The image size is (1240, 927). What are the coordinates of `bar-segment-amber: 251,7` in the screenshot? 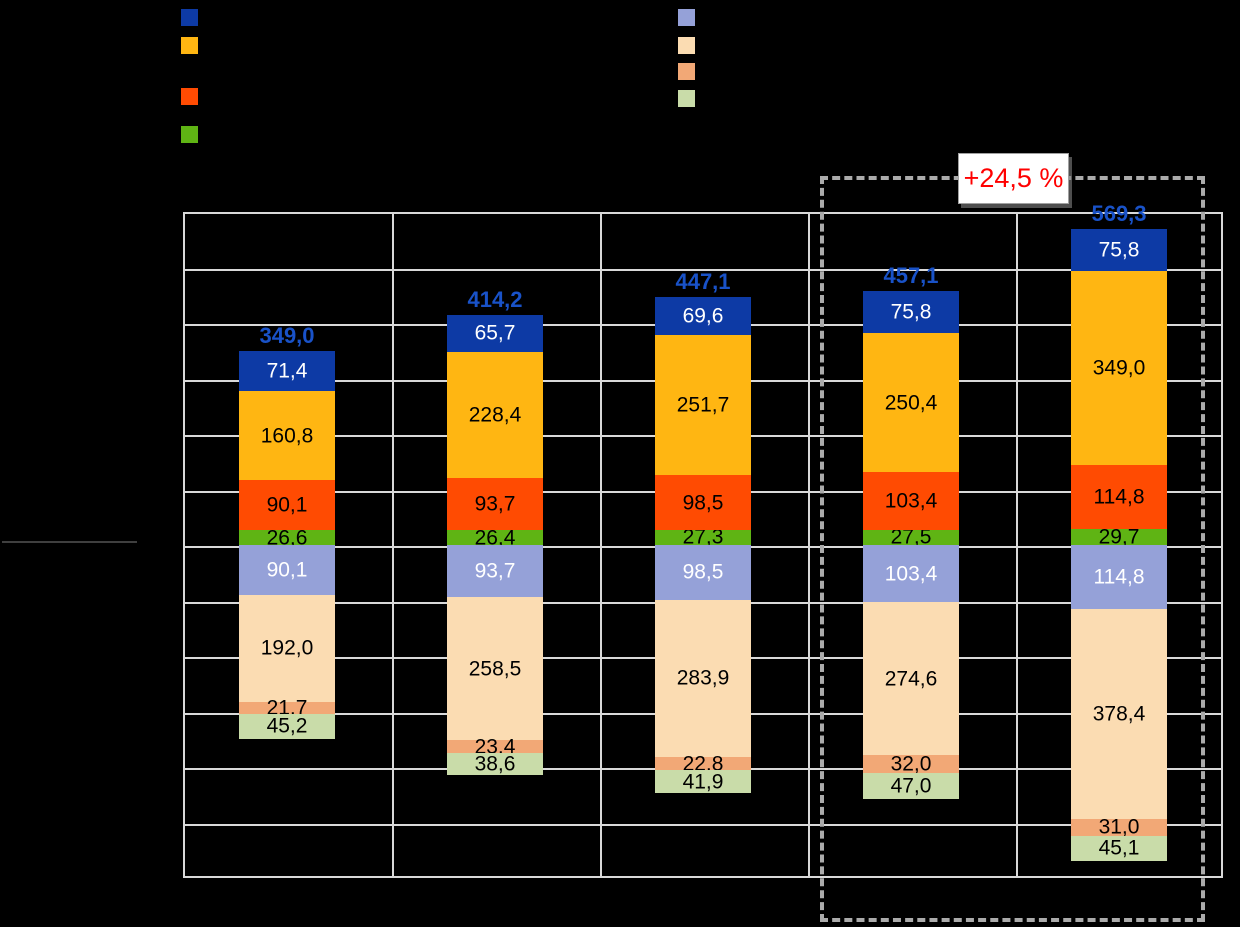 It's located at (703, 405).